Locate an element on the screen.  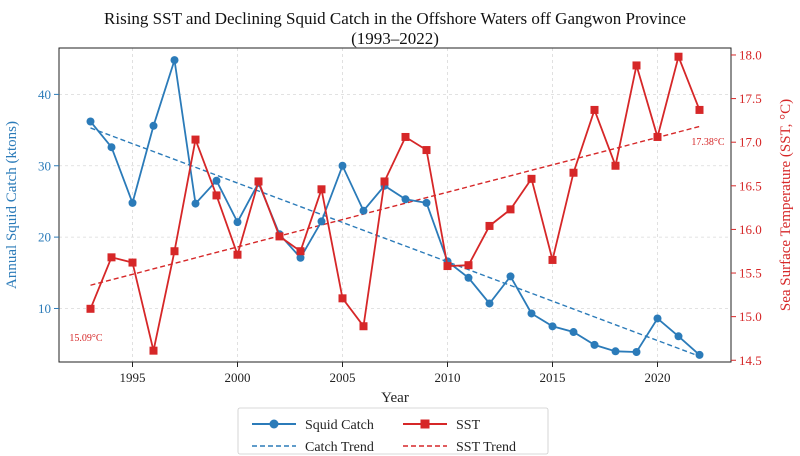
sst-point-2002 is located at coordinates (279, 236).